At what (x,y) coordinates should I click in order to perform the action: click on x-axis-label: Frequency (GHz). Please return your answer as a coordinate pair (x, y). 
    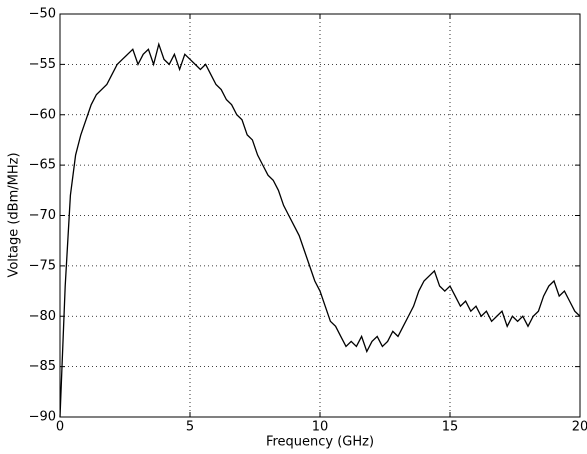
    Looking at the image, I should click on (320, 442).